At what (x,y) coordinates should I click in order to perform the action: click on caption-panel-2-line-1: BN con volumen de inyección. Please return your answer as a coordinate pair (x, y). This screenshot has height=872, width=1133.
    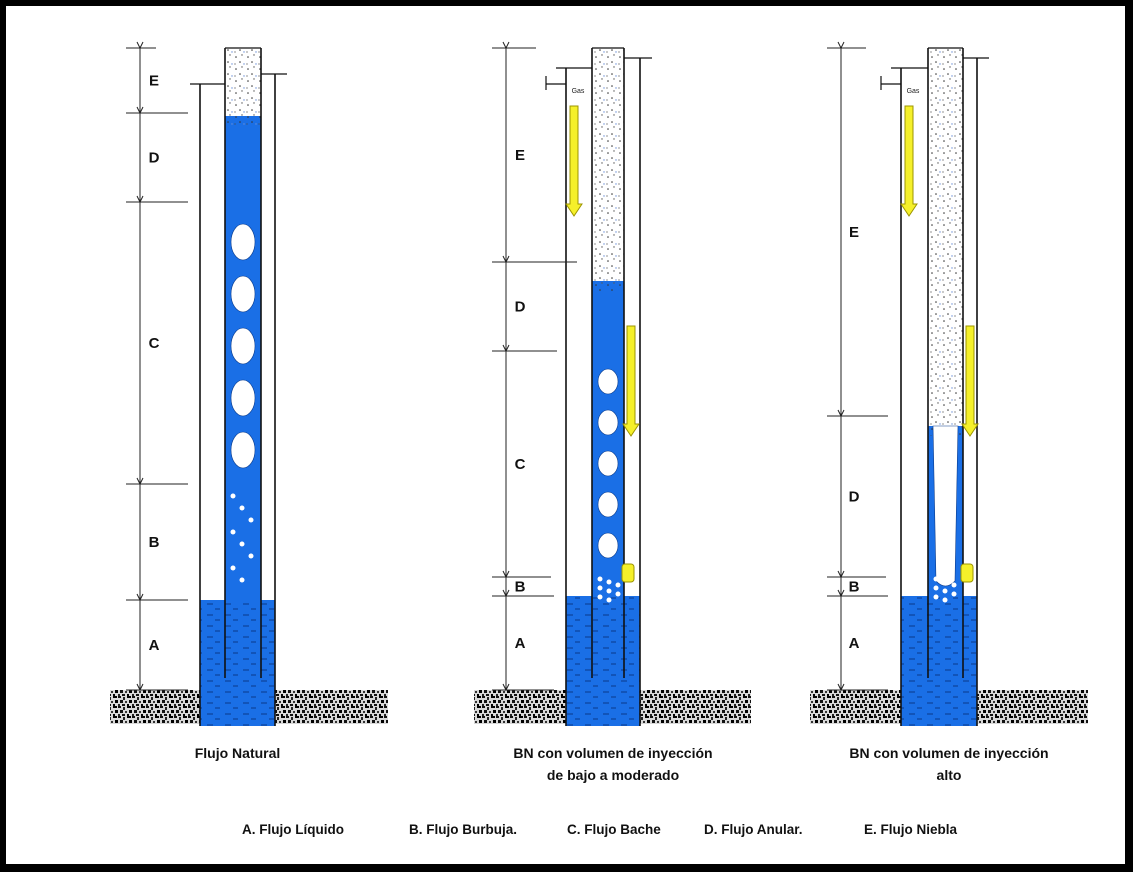
    Looking at the image, I should click on (612, 753).